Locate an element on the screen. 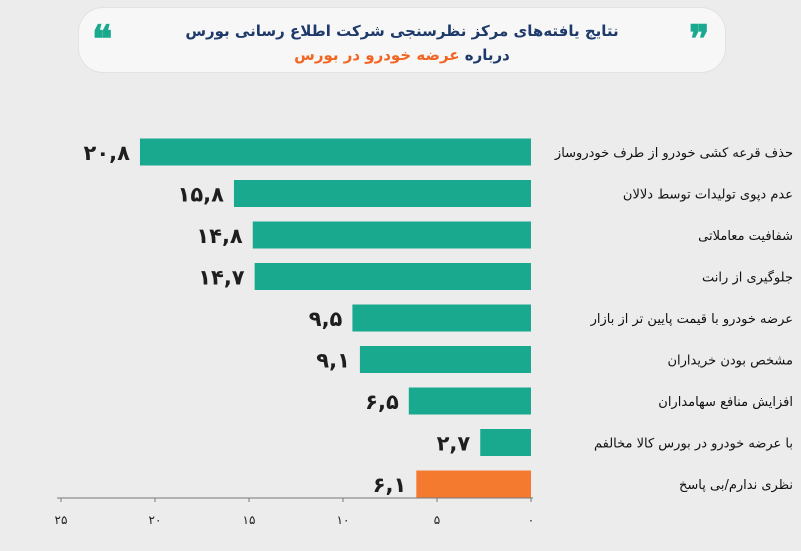 The width and height of the screenshot is (801, 551). quote-close-icon: ❞ is located at coordinates (699, 38).